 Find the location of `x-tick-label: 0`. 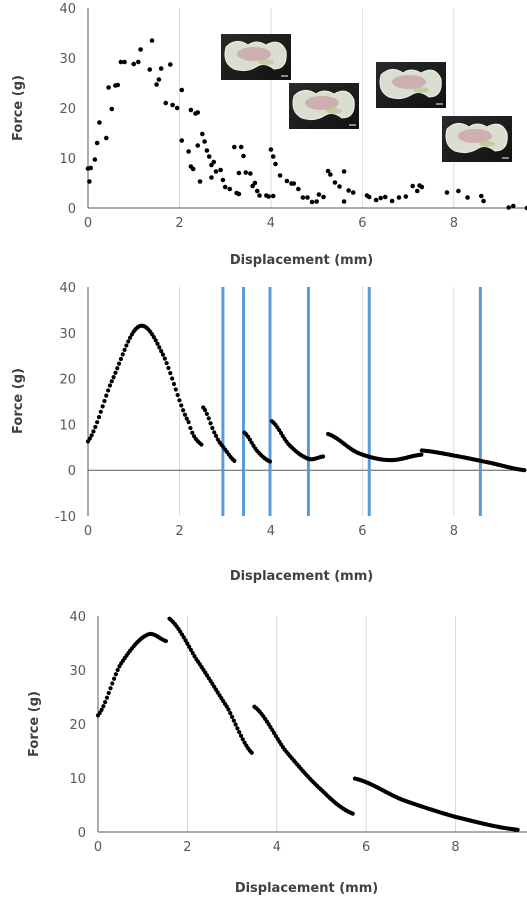

x-tick-label: 0 is located at coordinates (88, 531).